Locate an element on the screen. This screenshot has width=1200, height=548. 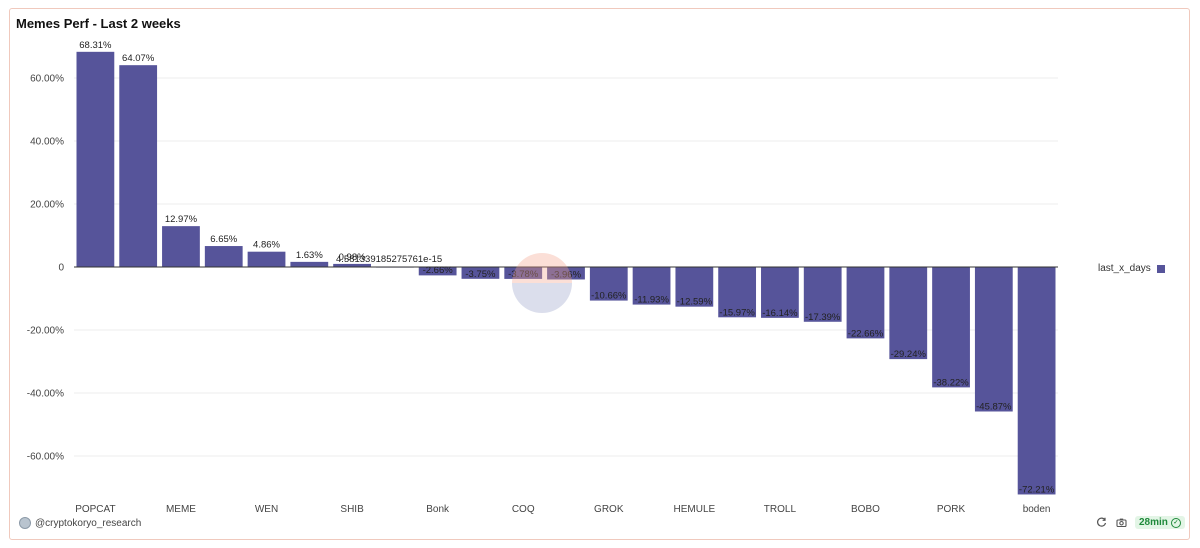
data-label: -2.66% is located at coordinates (438, 270).